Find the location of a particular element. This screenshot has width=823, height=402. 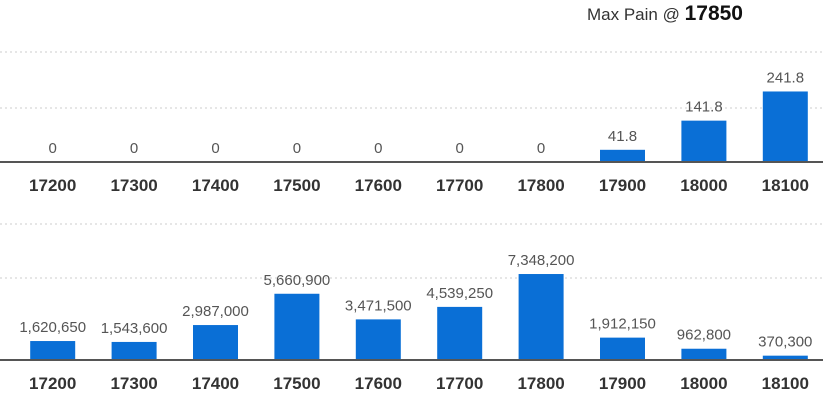

chart-1-value-label-17800: 0 is located at coordinates (541, 148).